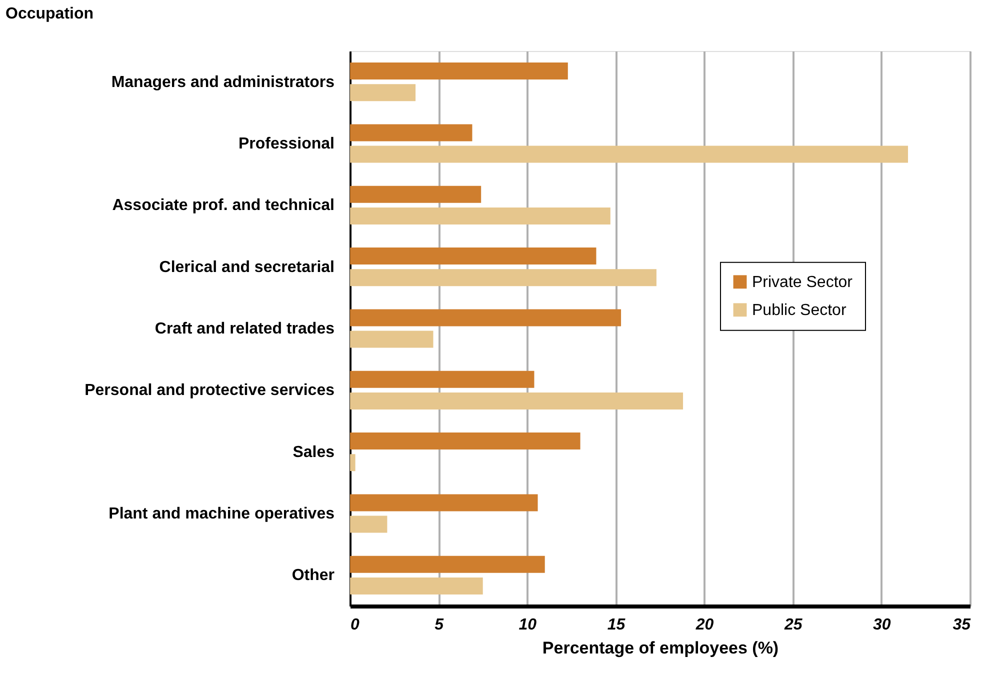  What do you see at coordinates (799, 310) in the screenshot?
I see `legend-label: Public Sector` at bounding box center [799, 310].